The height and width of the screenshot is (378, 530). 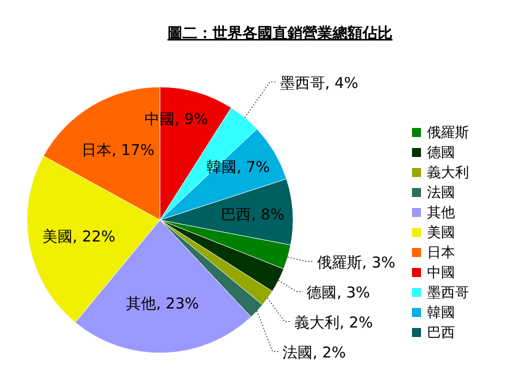 What do you see at coordinates (79, 236) in the screenshot?
I see `data-label: 美國, 22%` at bounding box center [79, 236].